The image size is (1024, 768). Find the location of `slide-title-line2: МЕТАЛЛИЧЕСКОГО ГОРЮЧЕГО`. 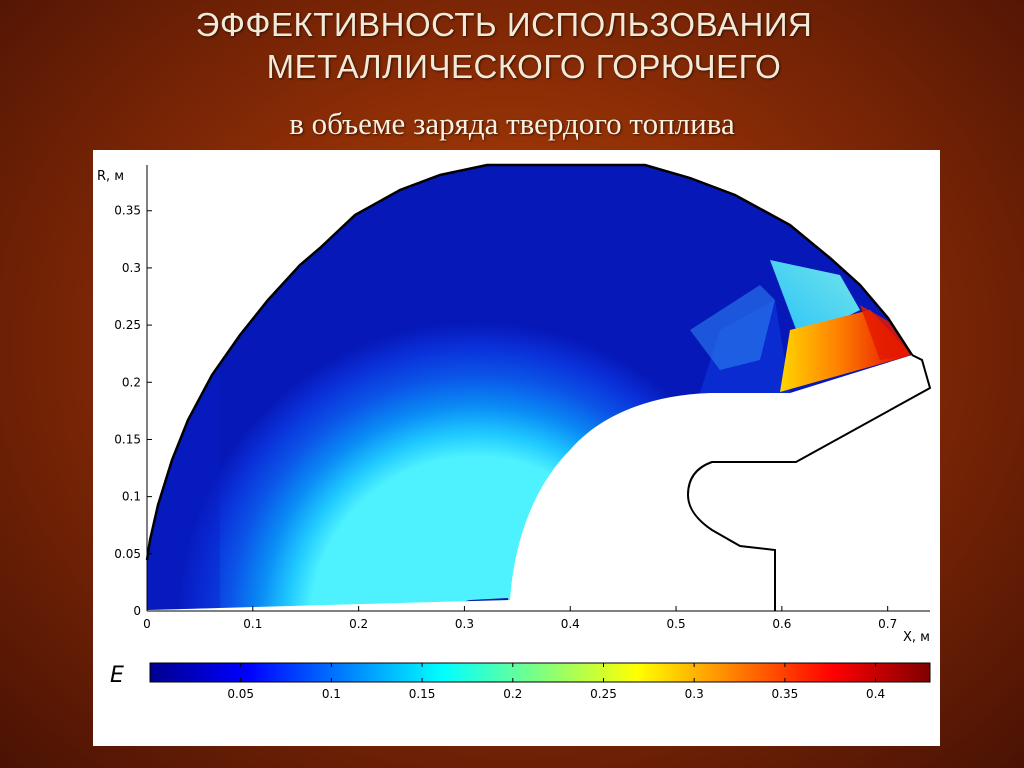

slide-title-line2: МЕТАЛЛИЧЕСКОГО ГОРЮЧЕГО is located at coordinates (524, 66).